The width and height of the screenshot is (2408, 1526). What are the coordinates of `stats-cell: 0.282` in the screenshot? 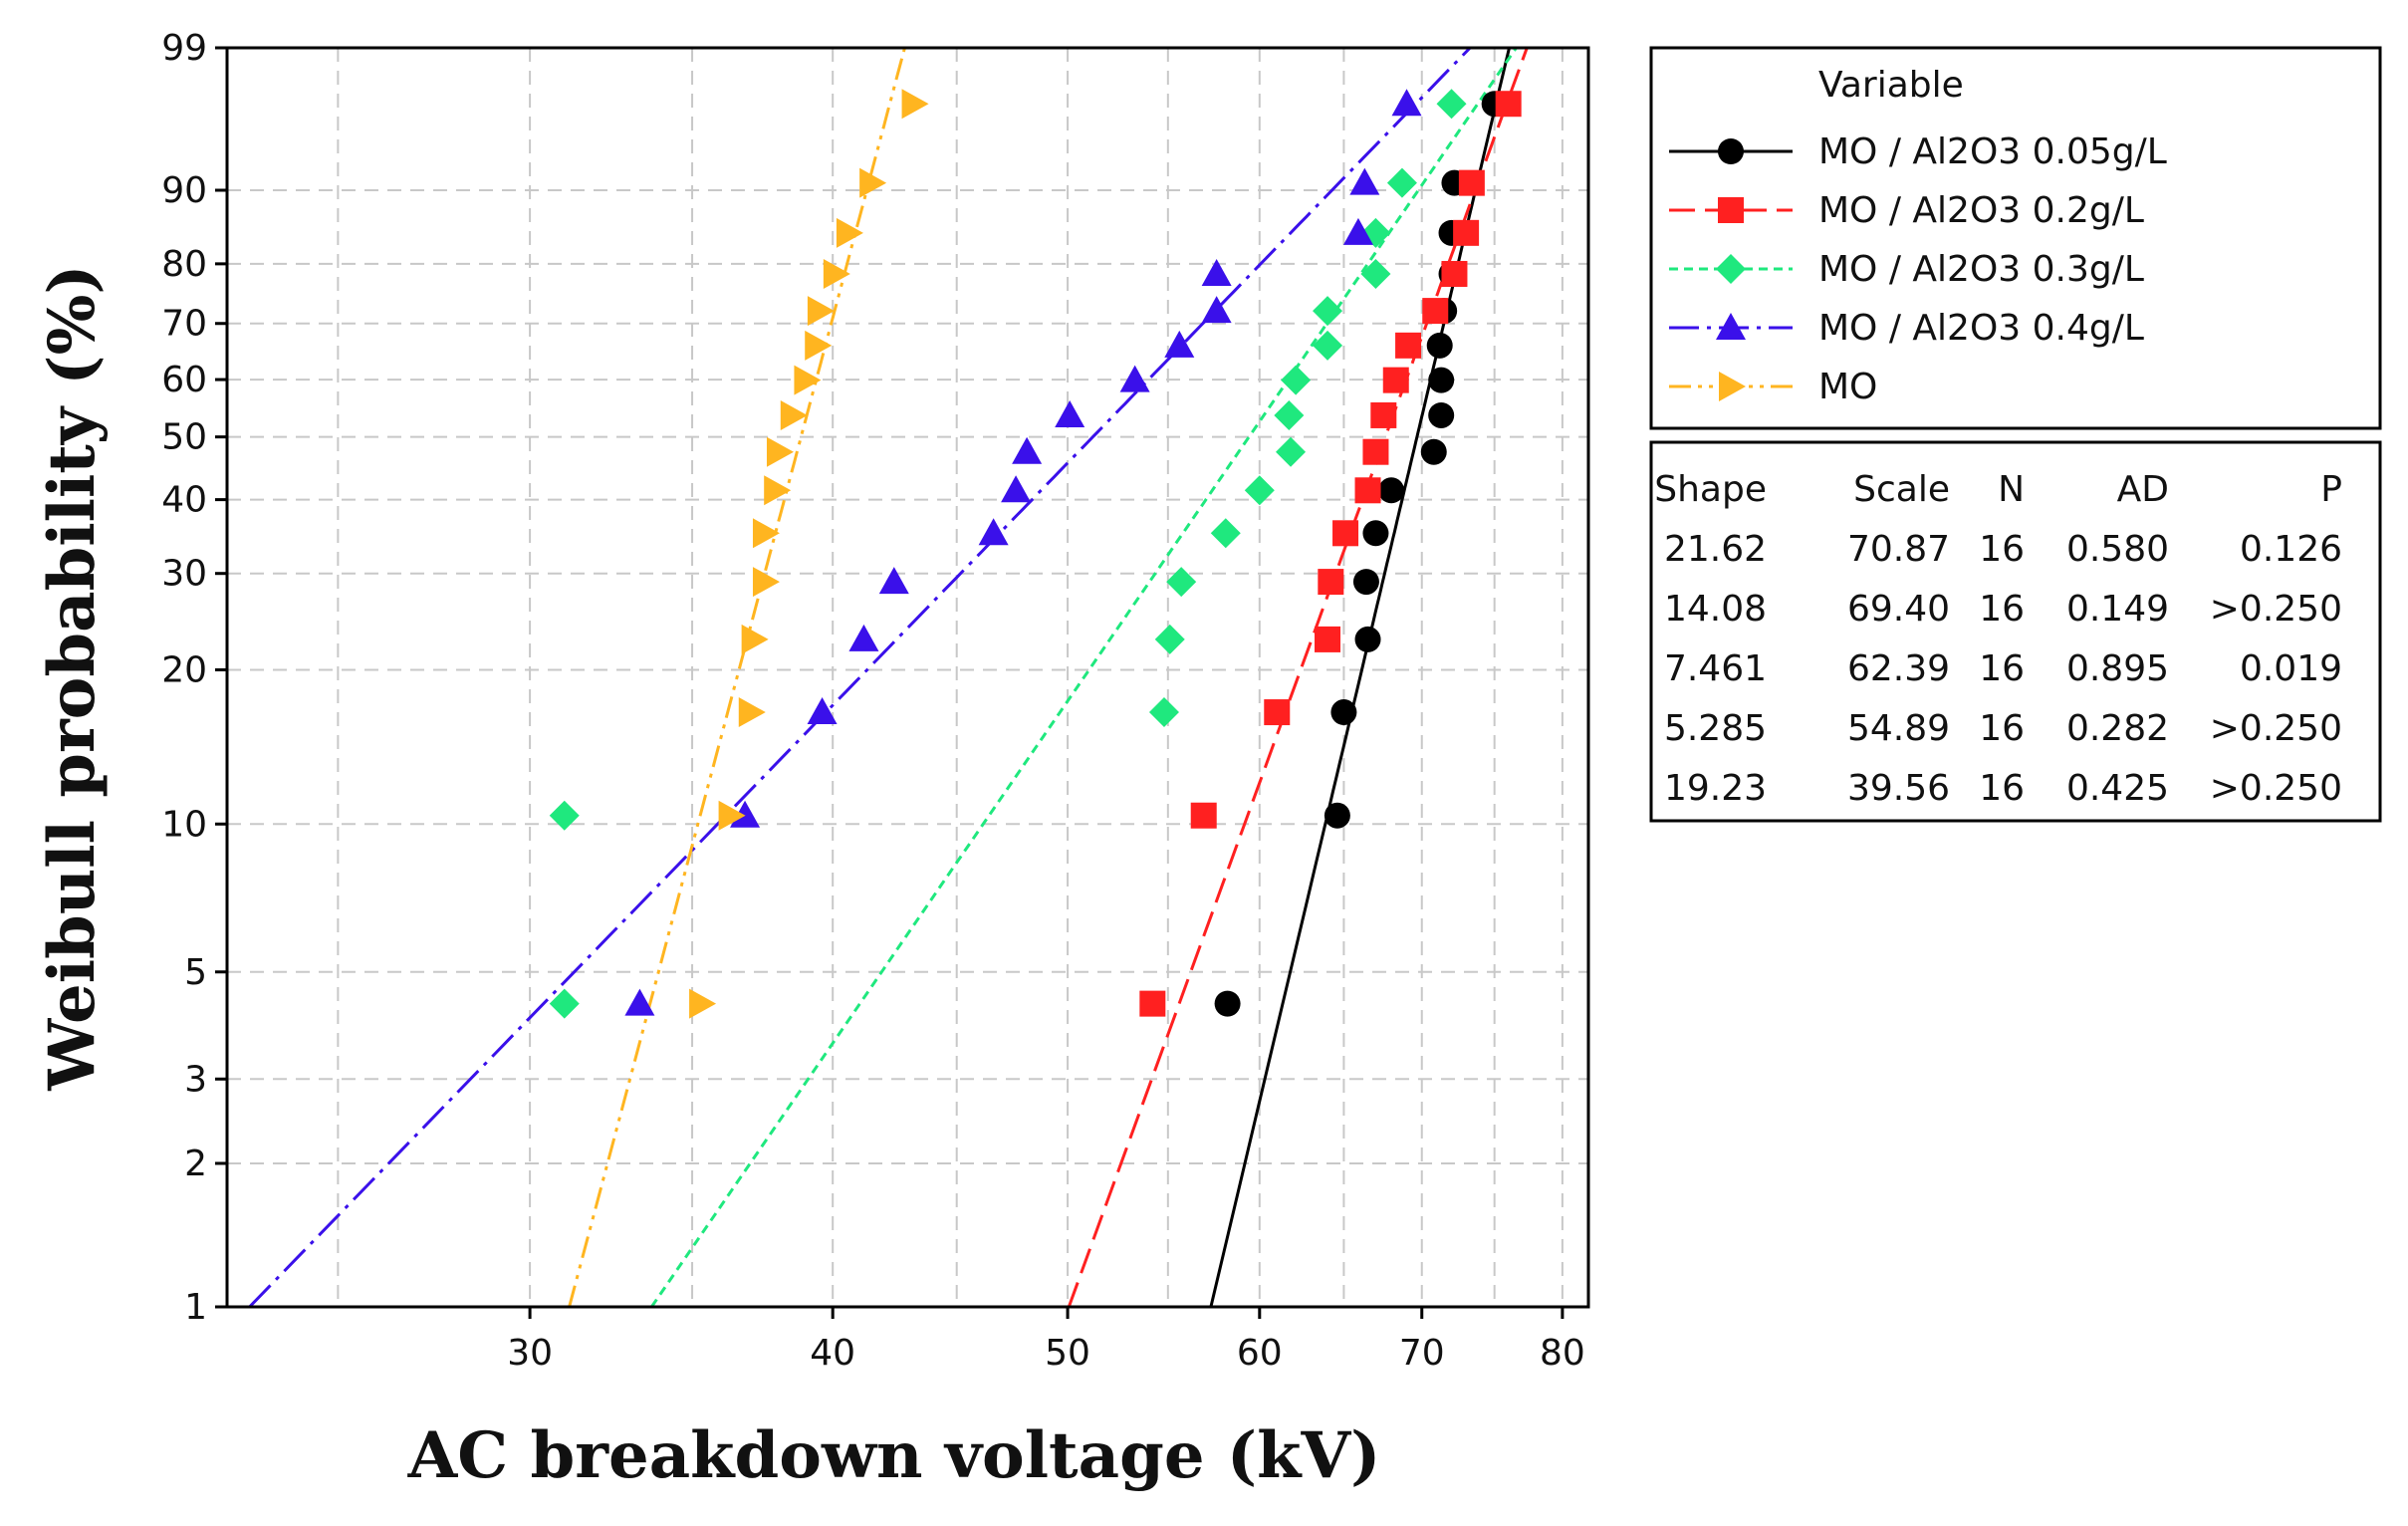 It's located at (2117, 729).